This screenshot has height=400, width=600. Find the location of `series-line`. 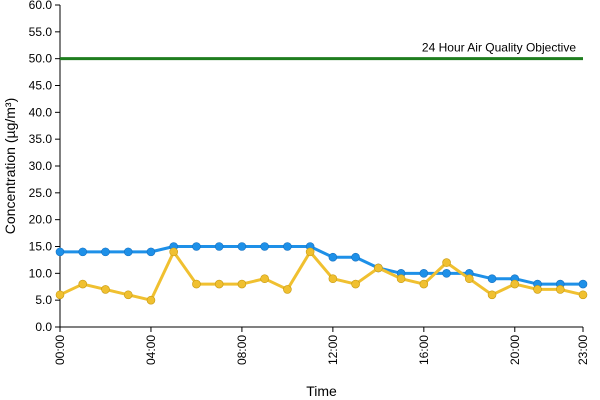

series-line is located at coordinates (321, 276).